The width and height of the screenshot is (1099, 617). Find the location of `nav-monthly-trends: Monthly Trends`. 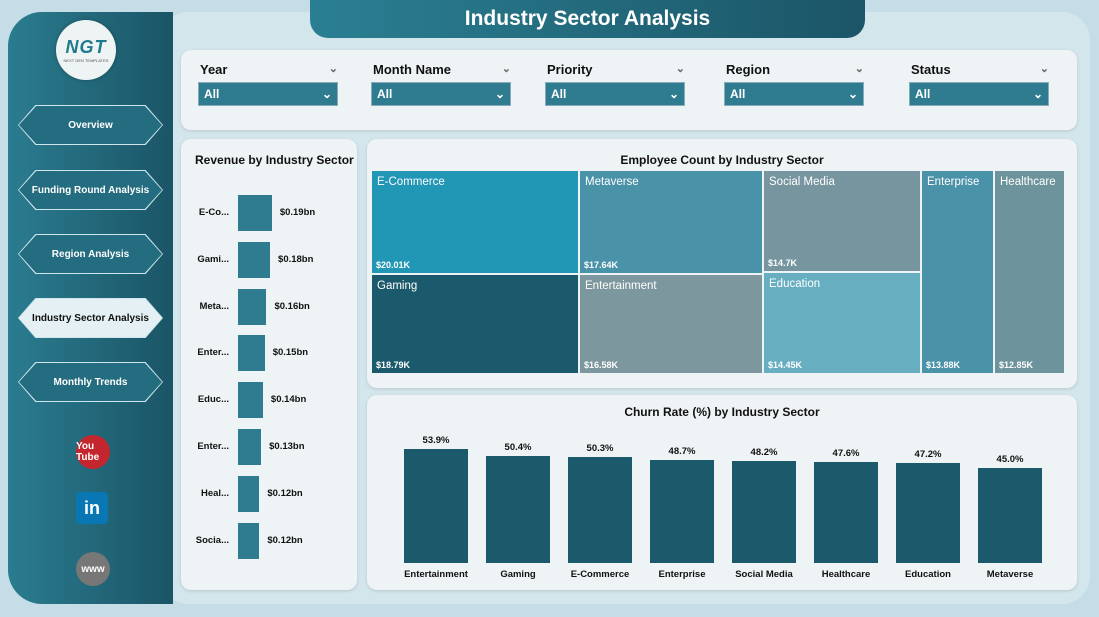

nav-monthly-trends: Monthly Trends is located at coordinates (90, 382).